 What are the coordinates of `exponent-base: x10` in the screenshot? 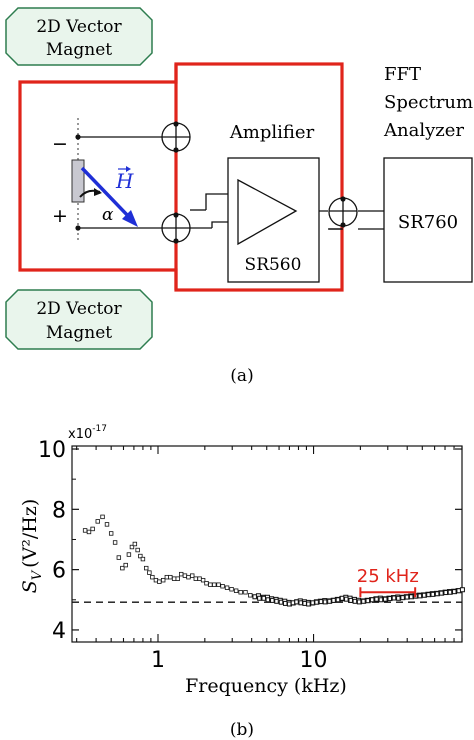 It's located at (80, 434).